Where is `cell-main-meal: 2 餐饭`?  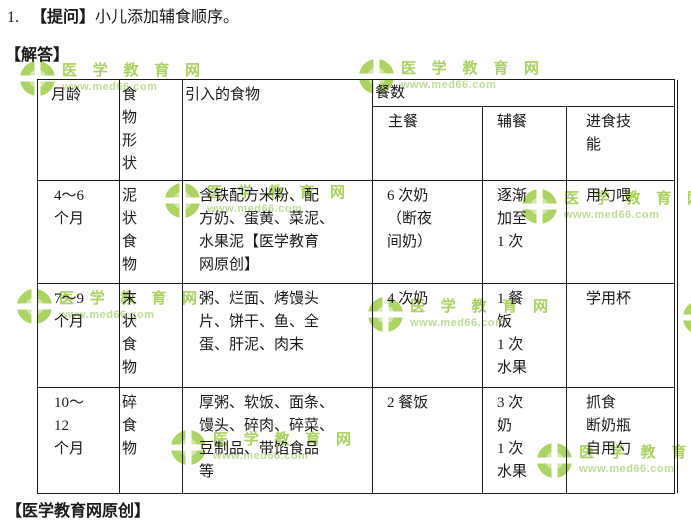
cell-main-meal: 2 餐饭 is located at coordinates (427, 440).